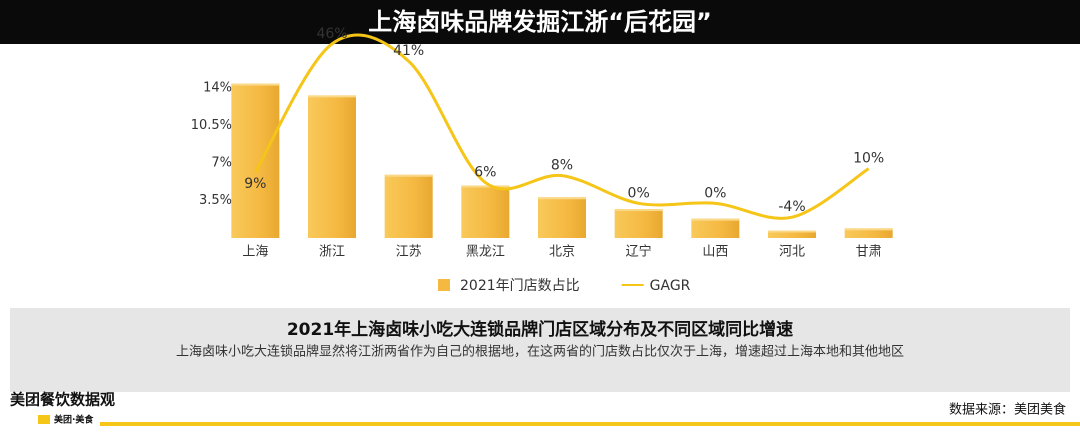  What do you see at coordinates (1007, 410) in the screenshot?
I see `footer-source: 数据来源：美团美食` at bounding box center [1007, 410].